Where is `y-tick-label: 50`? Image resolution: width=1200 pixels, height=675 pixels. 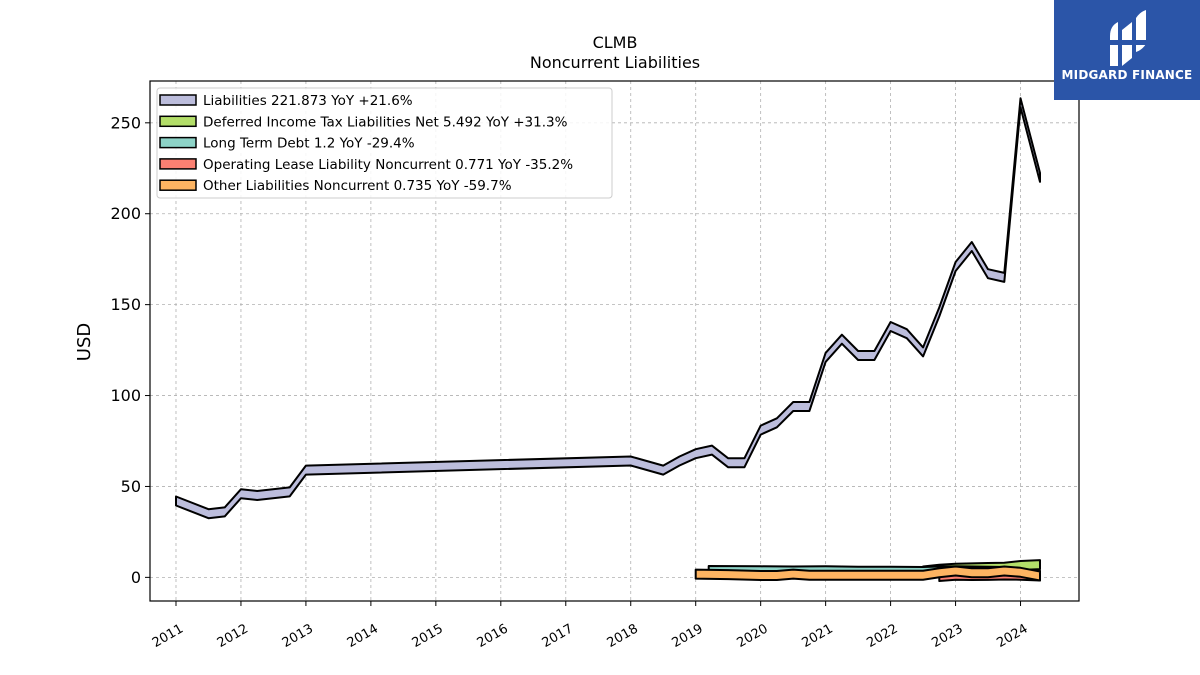 y-tick-label: 50 is located at coordinates (131, 486).